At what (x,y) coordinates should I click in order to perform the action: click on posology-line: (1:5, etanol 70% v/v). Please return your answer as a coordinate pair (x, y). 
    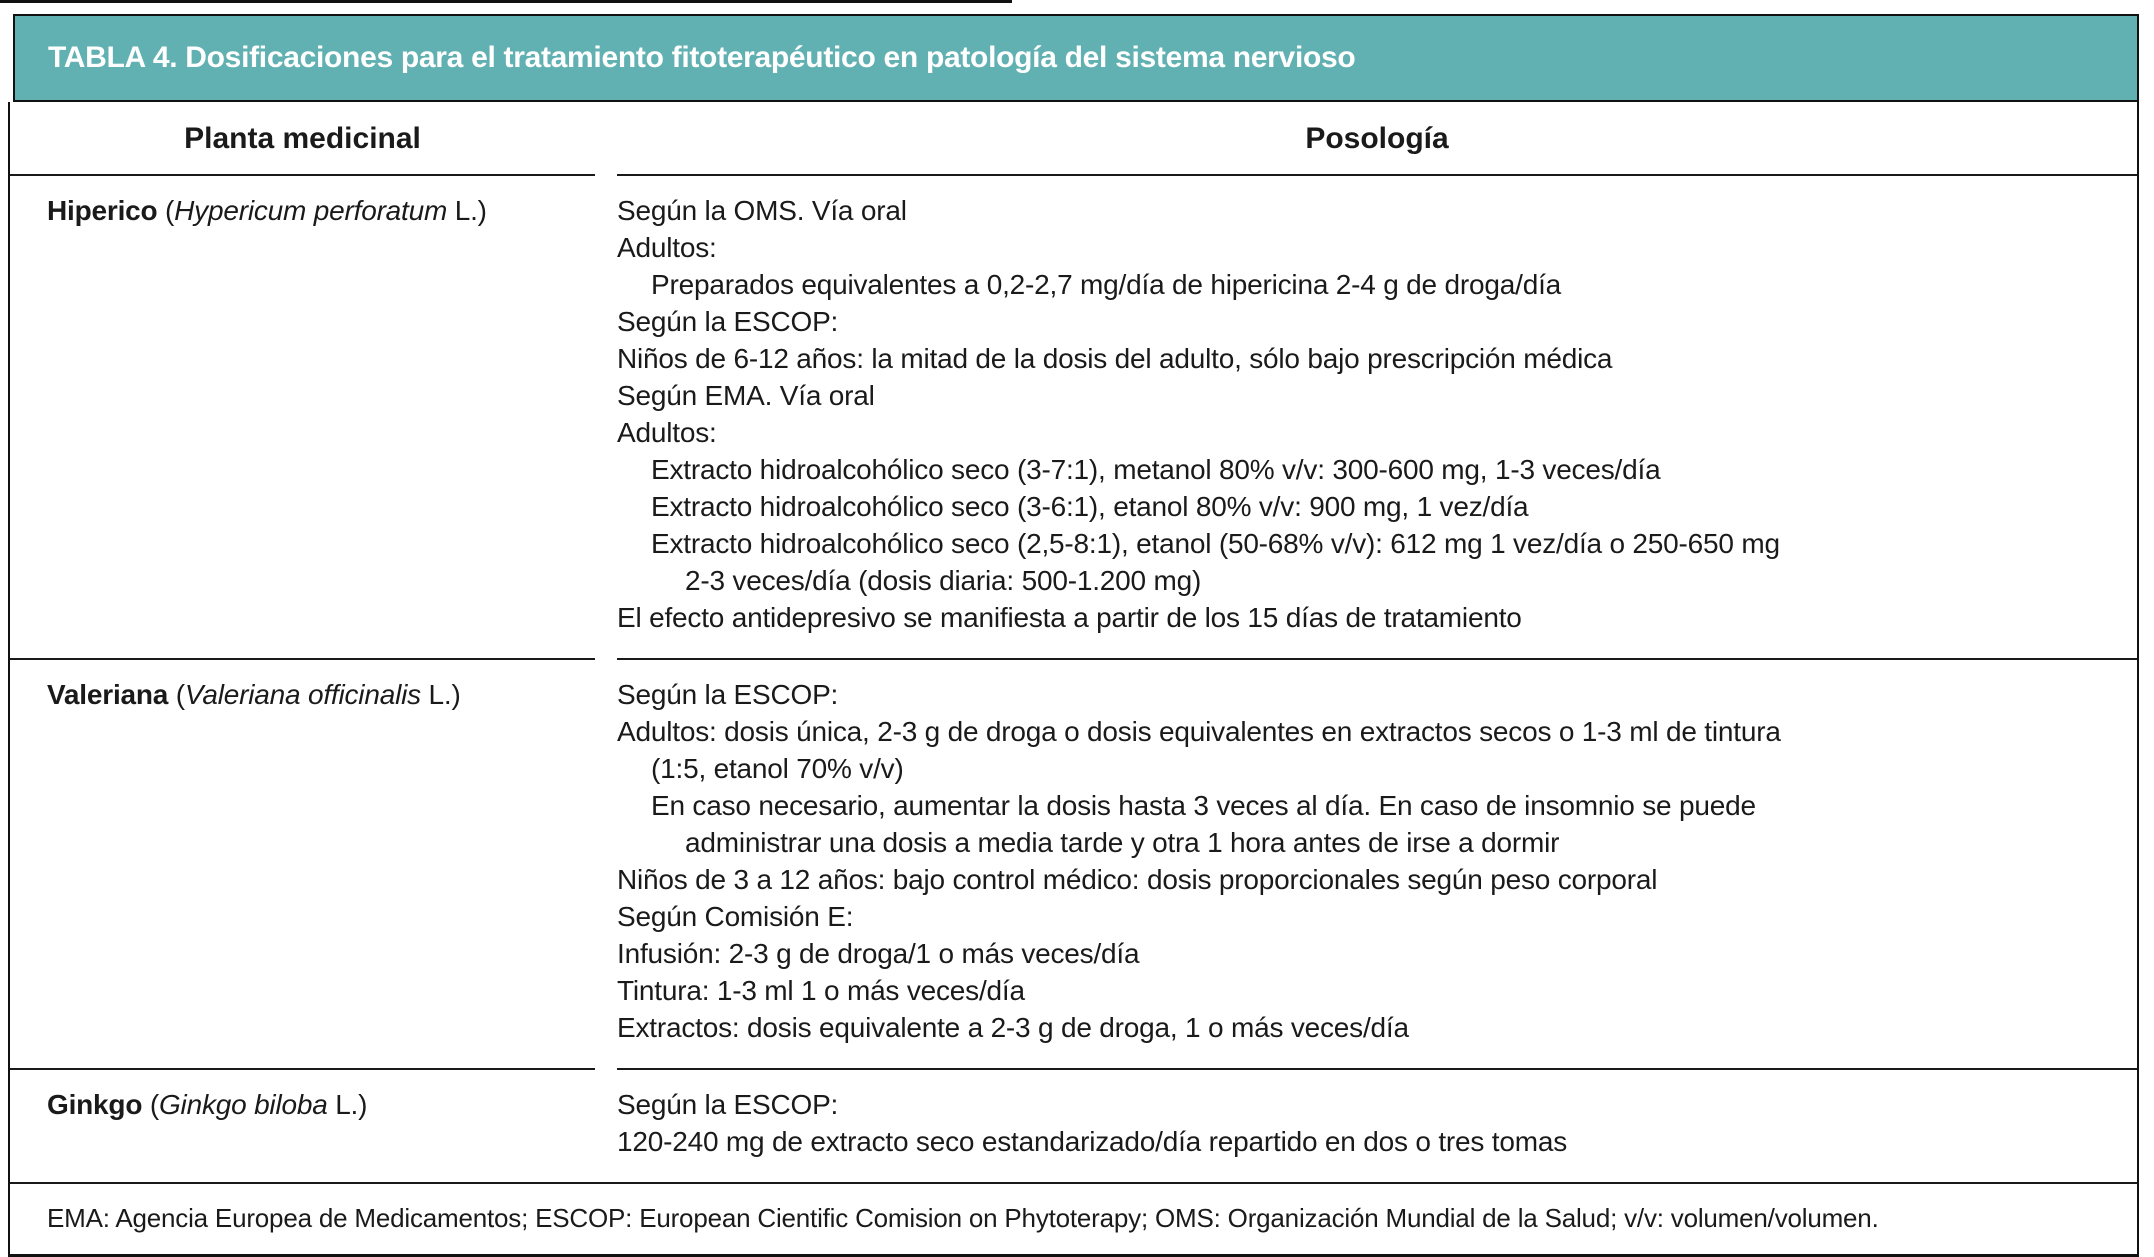
    Looking at the image, I should click on (777, 768).